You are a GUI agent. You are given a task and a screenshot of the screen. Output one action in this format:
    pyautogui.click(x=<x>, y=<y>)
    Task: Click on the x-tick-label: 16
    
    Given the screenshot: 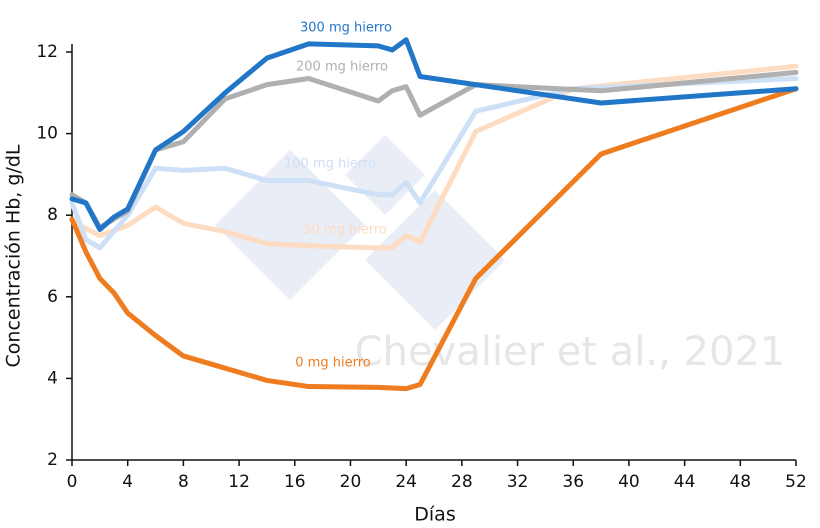 What is the action you would take?
    pyautogui.click(x=295, y=482)
    